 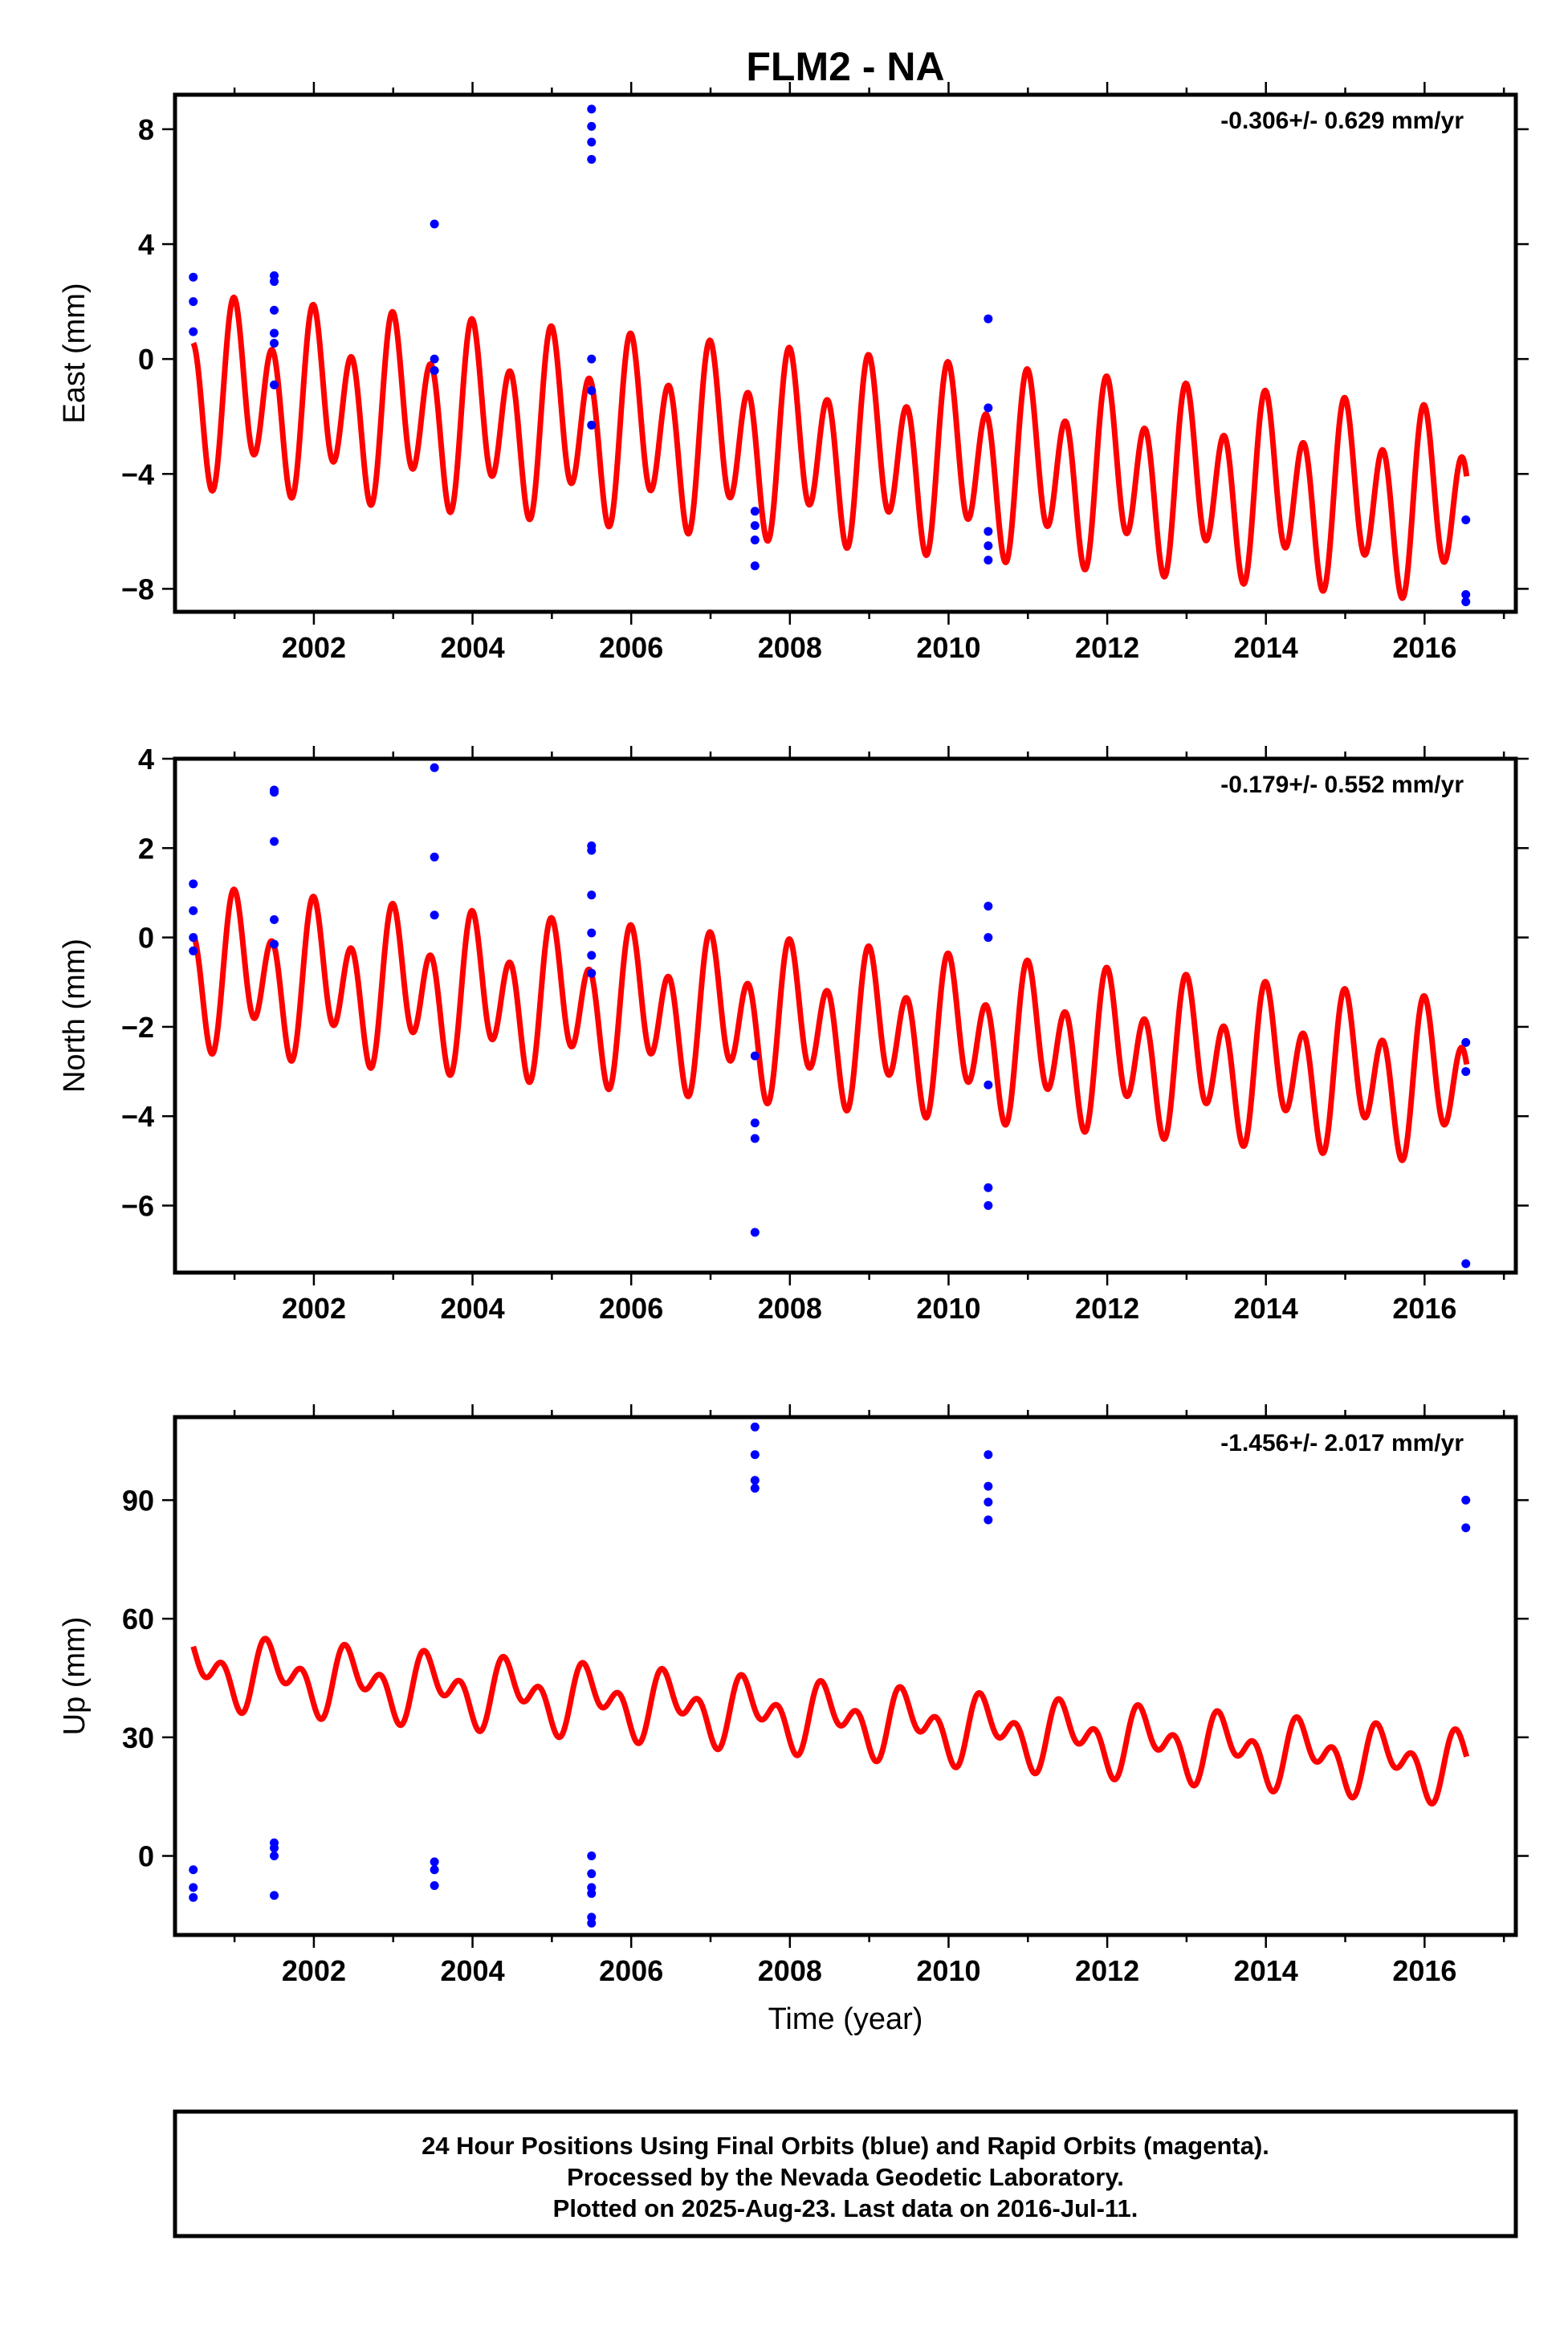 I want to click on east-ytick-label: 8, so click(x=146, y=129).